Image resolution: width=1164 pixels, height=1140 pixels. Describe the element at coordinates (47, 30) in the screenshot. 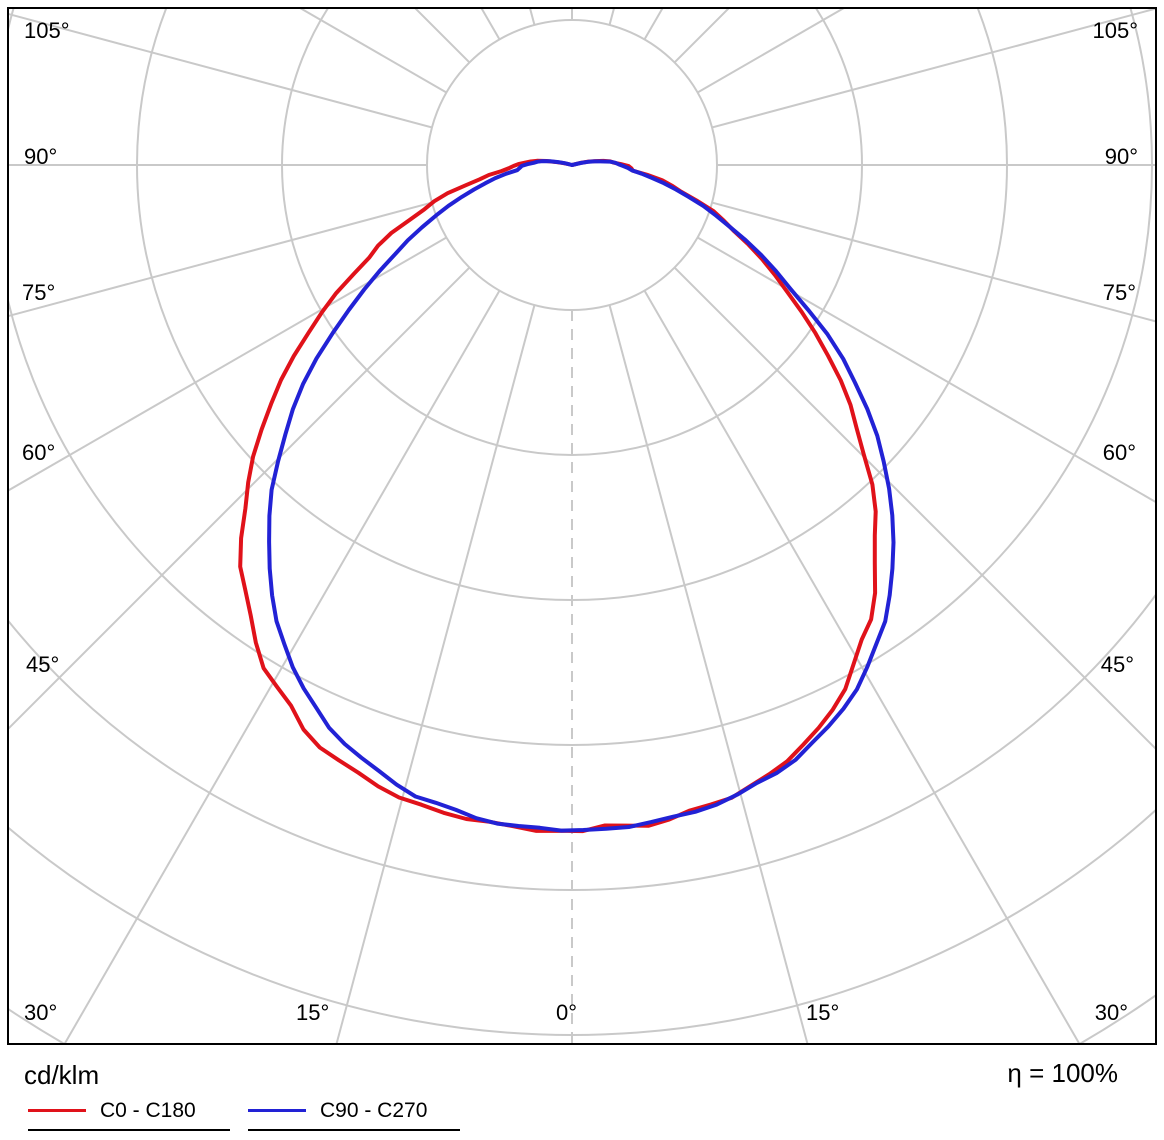

I see `angle-label-left-105: 105°` at that location.